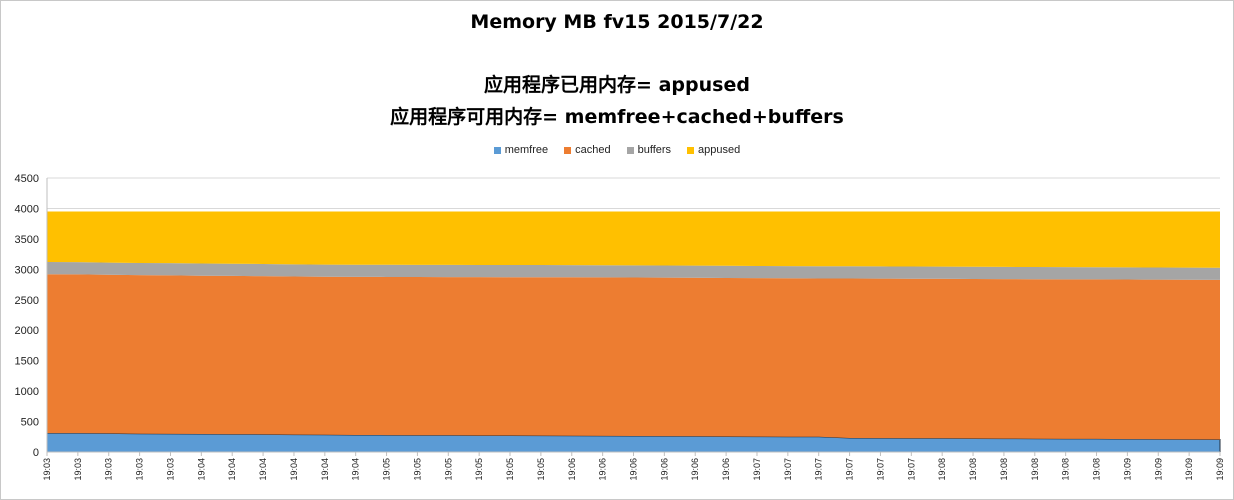 Image resolution: width=1234 pixels, height=500 pixels. Describe the element at coordinates (617, 150) in the screenshot. I see `chart-legend: memfree cached buffers appused` at that location.